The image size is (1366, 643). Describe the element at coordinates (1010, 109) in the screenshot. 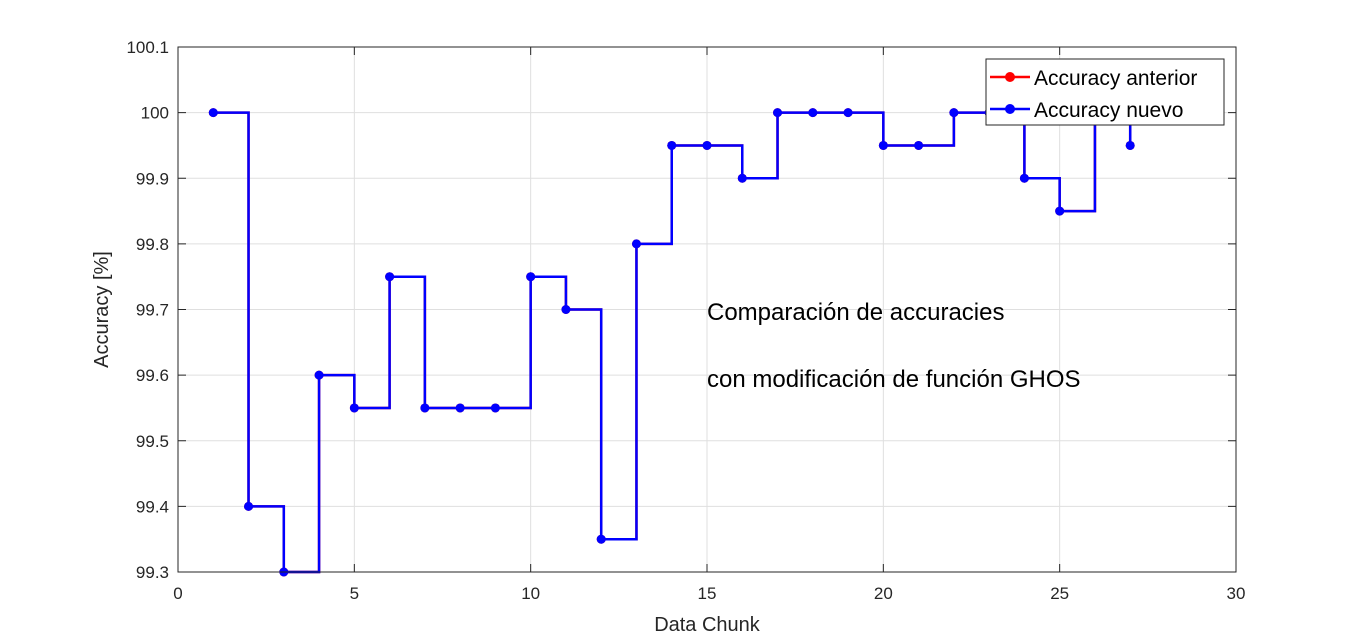

I see `legend-marker-accuracy-nuevo` at that location.